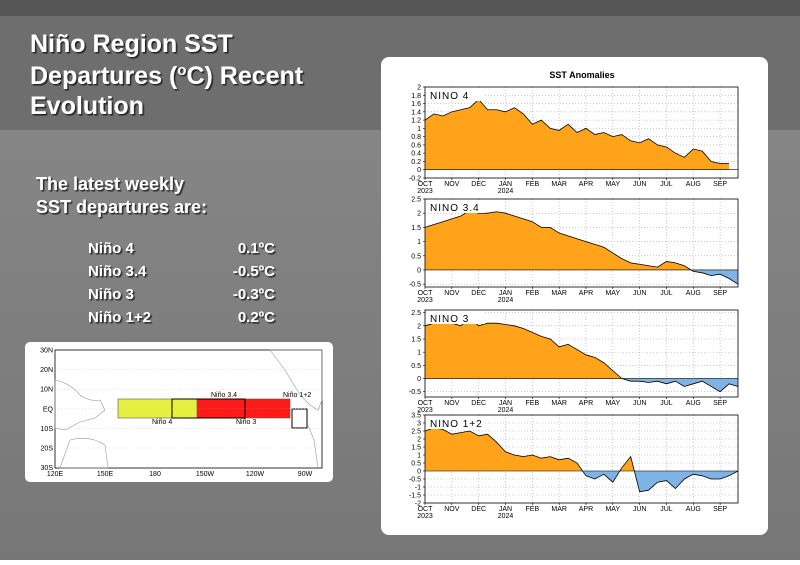 The width and height of the screenshot is (800, 565). Describe the element at coordinates (46, 370) in the screenshot. I see `lat-label: 20N` at that location.